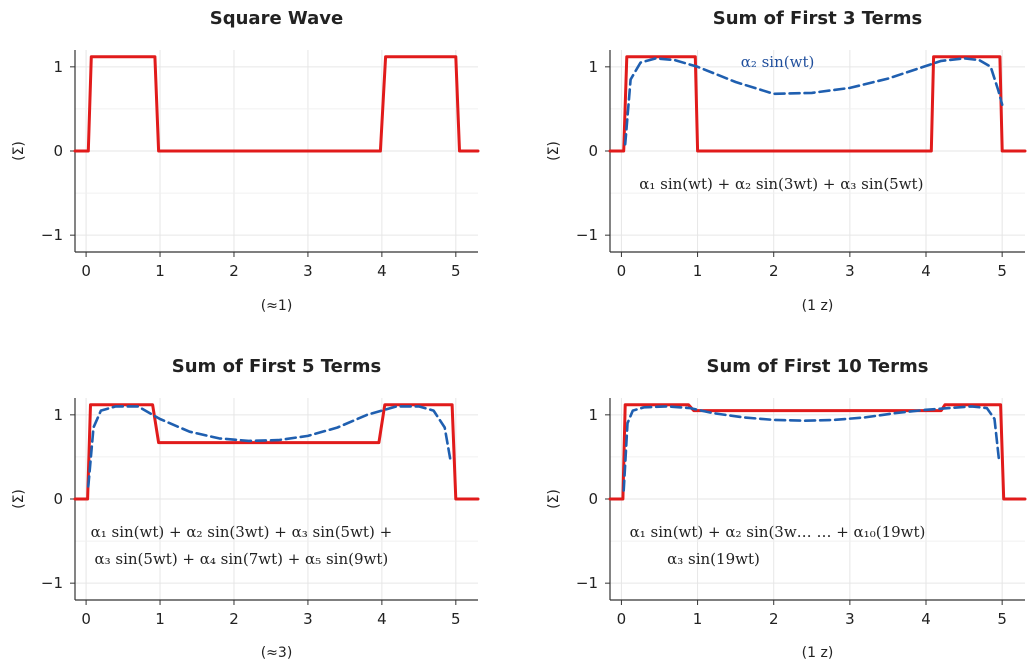  Describe the element at coordinates (276, 18) in the screenshot. I see `subplot-title: Square Wave` at that location.